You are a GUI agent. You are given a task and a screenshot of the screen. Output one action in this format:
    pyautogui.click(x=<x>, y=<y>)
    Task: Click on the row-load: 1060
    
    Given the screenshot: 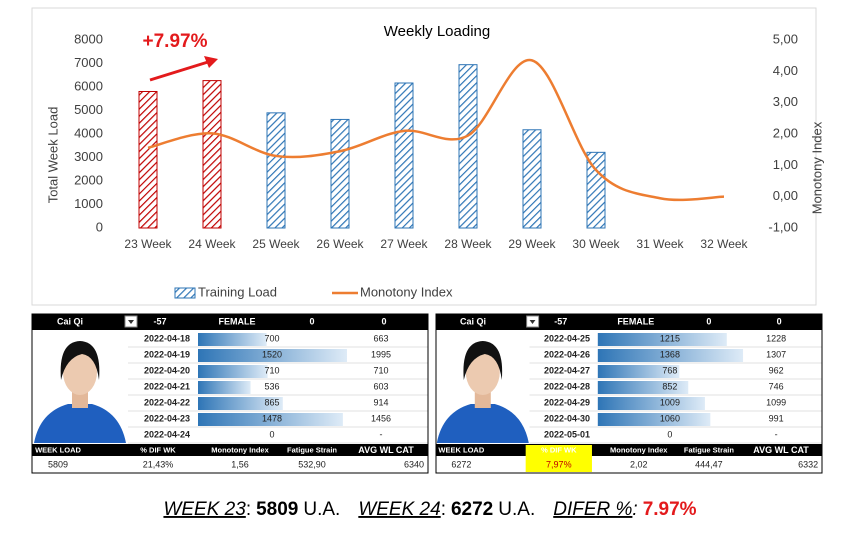 What is the action you would take?
    pyautogui.click(x=670, y=418)
    